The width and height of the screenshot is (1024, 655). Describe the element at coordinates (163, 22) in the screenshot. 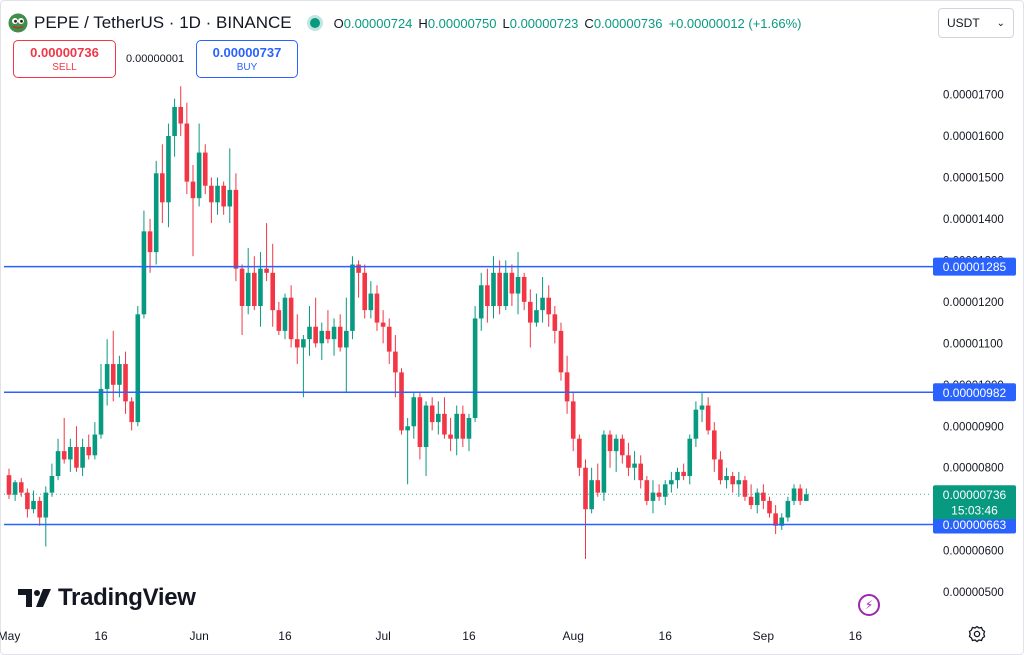

I see `symbol-title: PEPE / TetherUS · 1D · BINANCE` at that location.